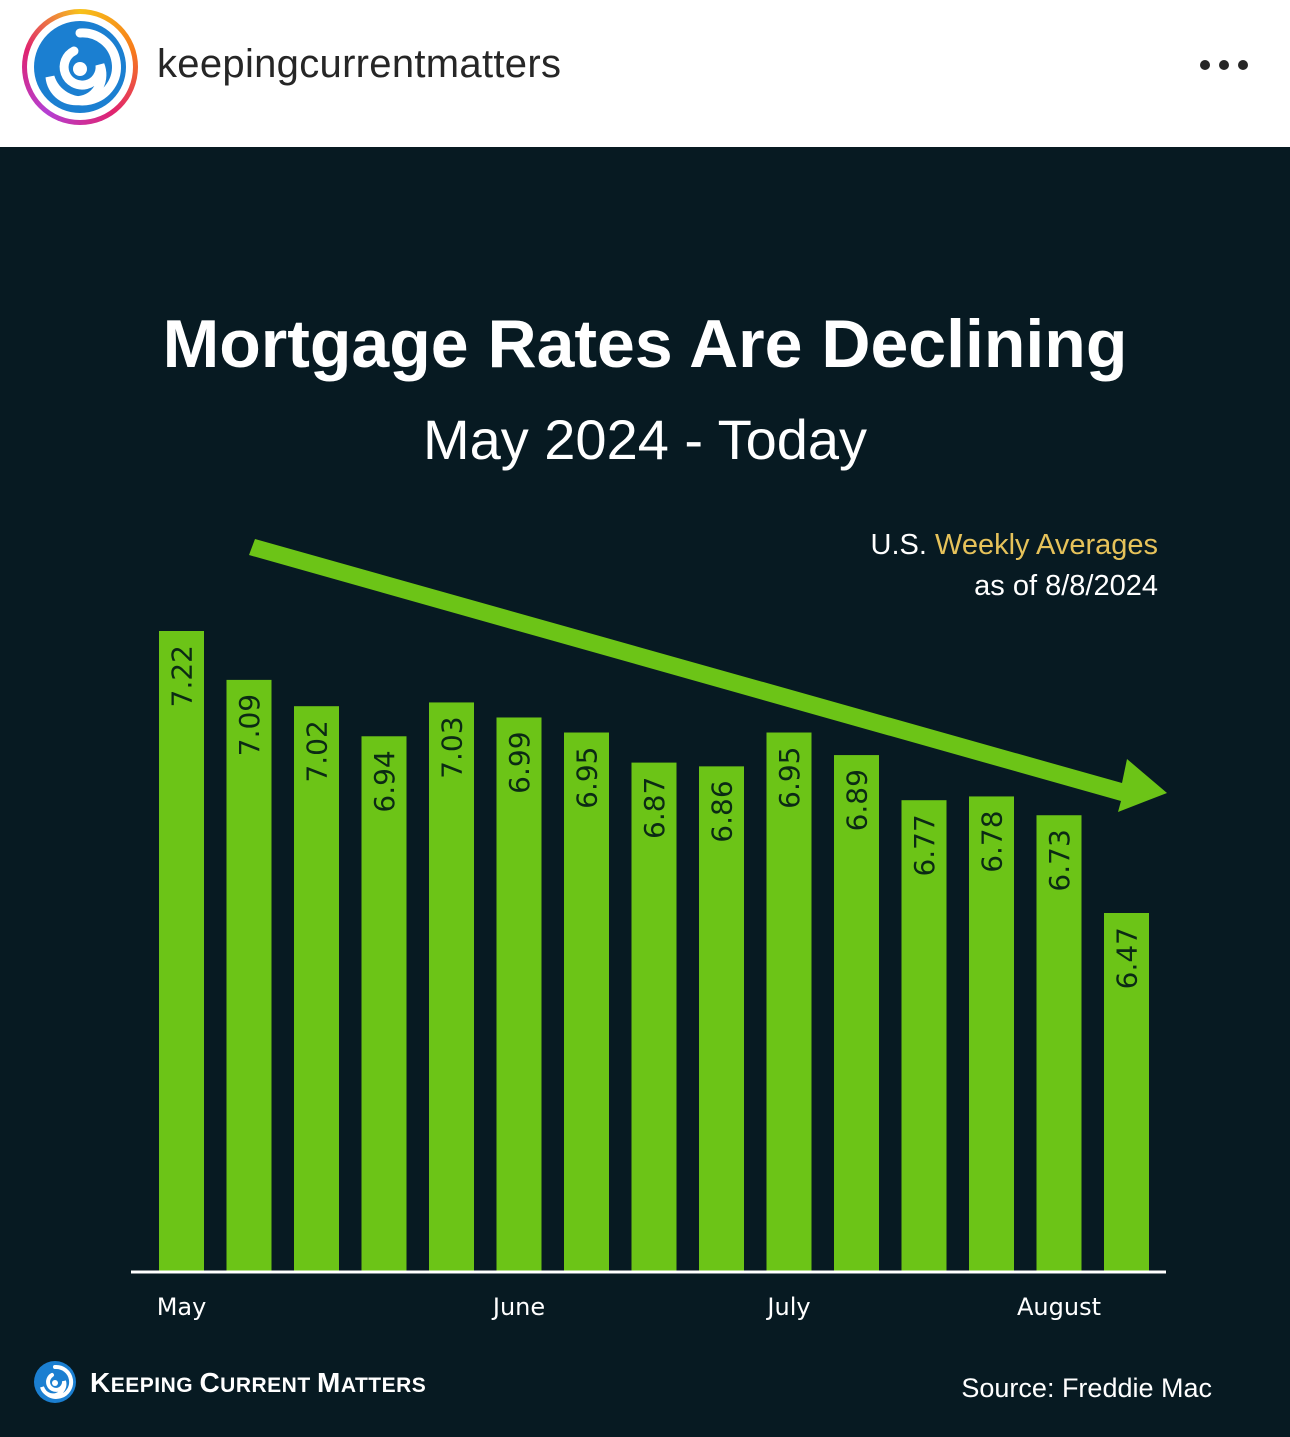  What do you see at coordinates (992, 841) in the screenshot?
I see `bar-value-label: 6.78` at bounding box center [992, 841].